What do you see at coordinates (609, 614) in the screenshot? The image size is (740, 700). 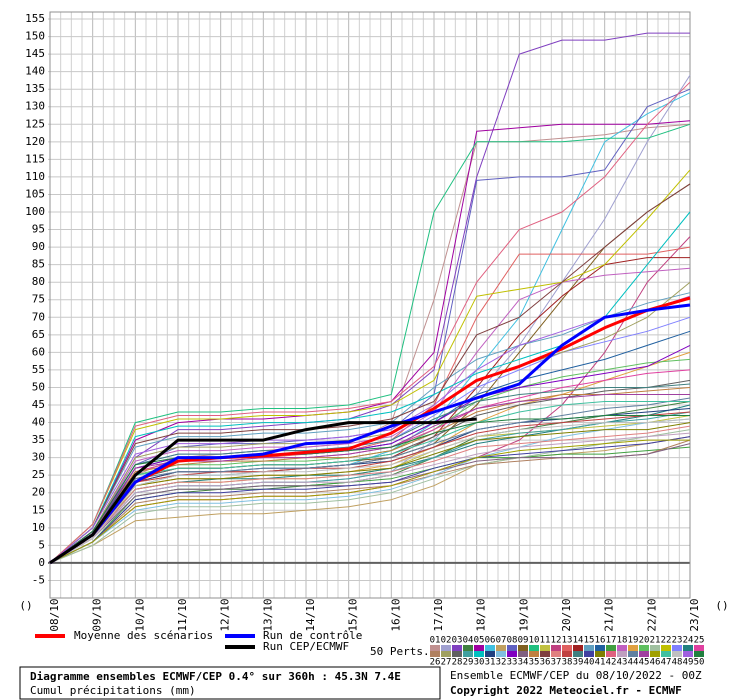 I see `x-tick-label: 21/10` at bounding box center [609, 614].